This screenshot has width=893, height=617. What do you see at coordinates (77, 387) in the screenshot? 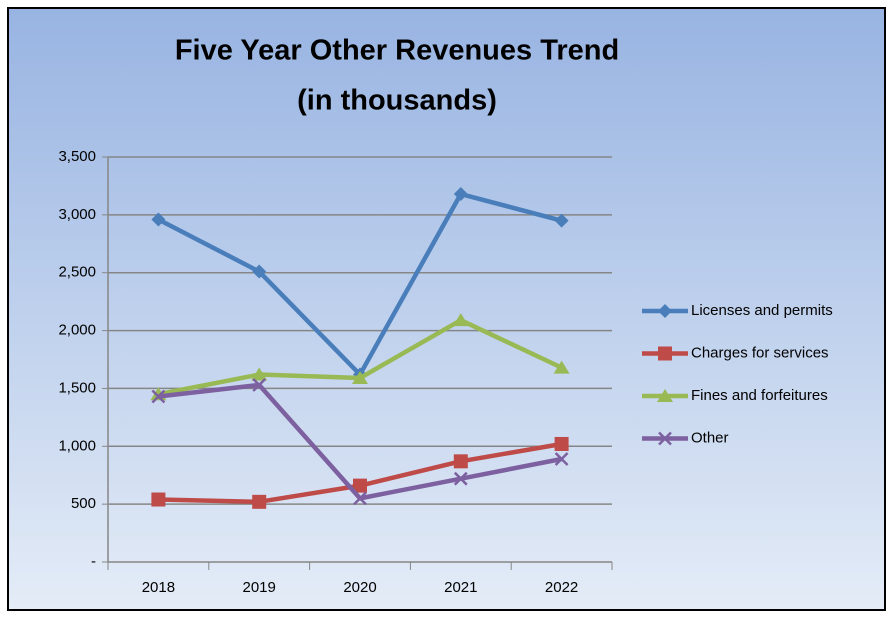
I see `y-tick-label: 1,500` at bounding box center [77, 387].